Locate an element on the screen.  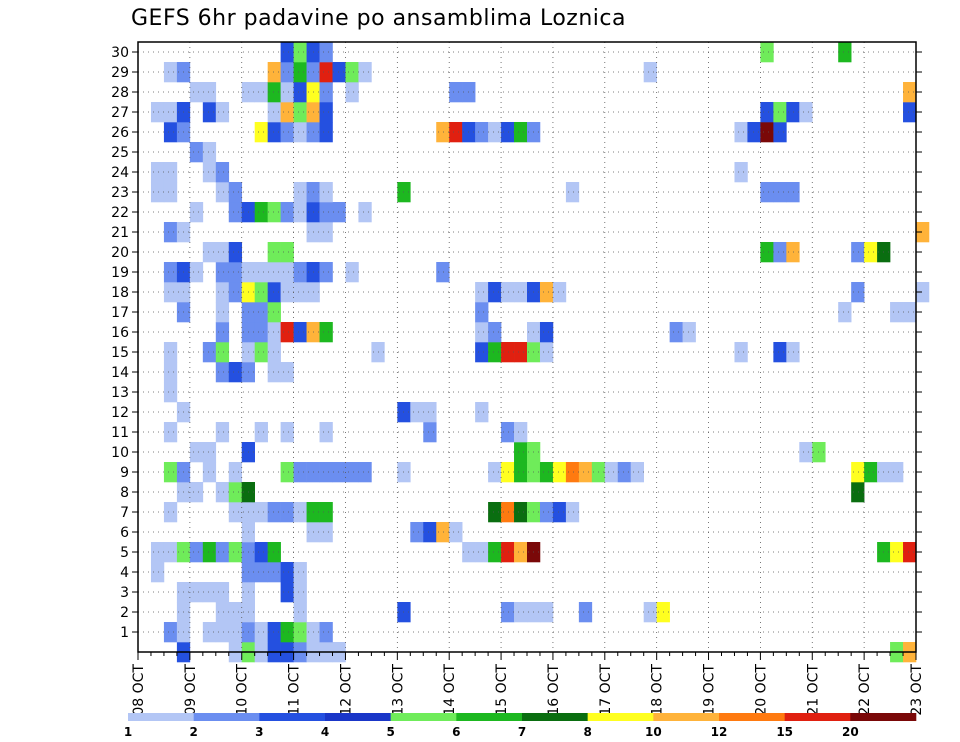
x-tick-label: 14 OCT is located at coordinates (450, 690).